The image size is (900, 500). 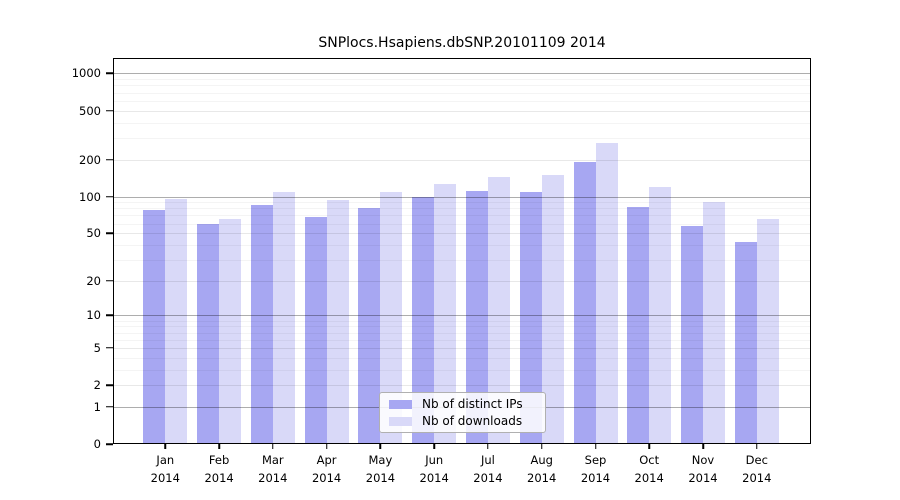 I want to click on bar-nb-of-distinct-ips-apr, so click(x=315, y=330).